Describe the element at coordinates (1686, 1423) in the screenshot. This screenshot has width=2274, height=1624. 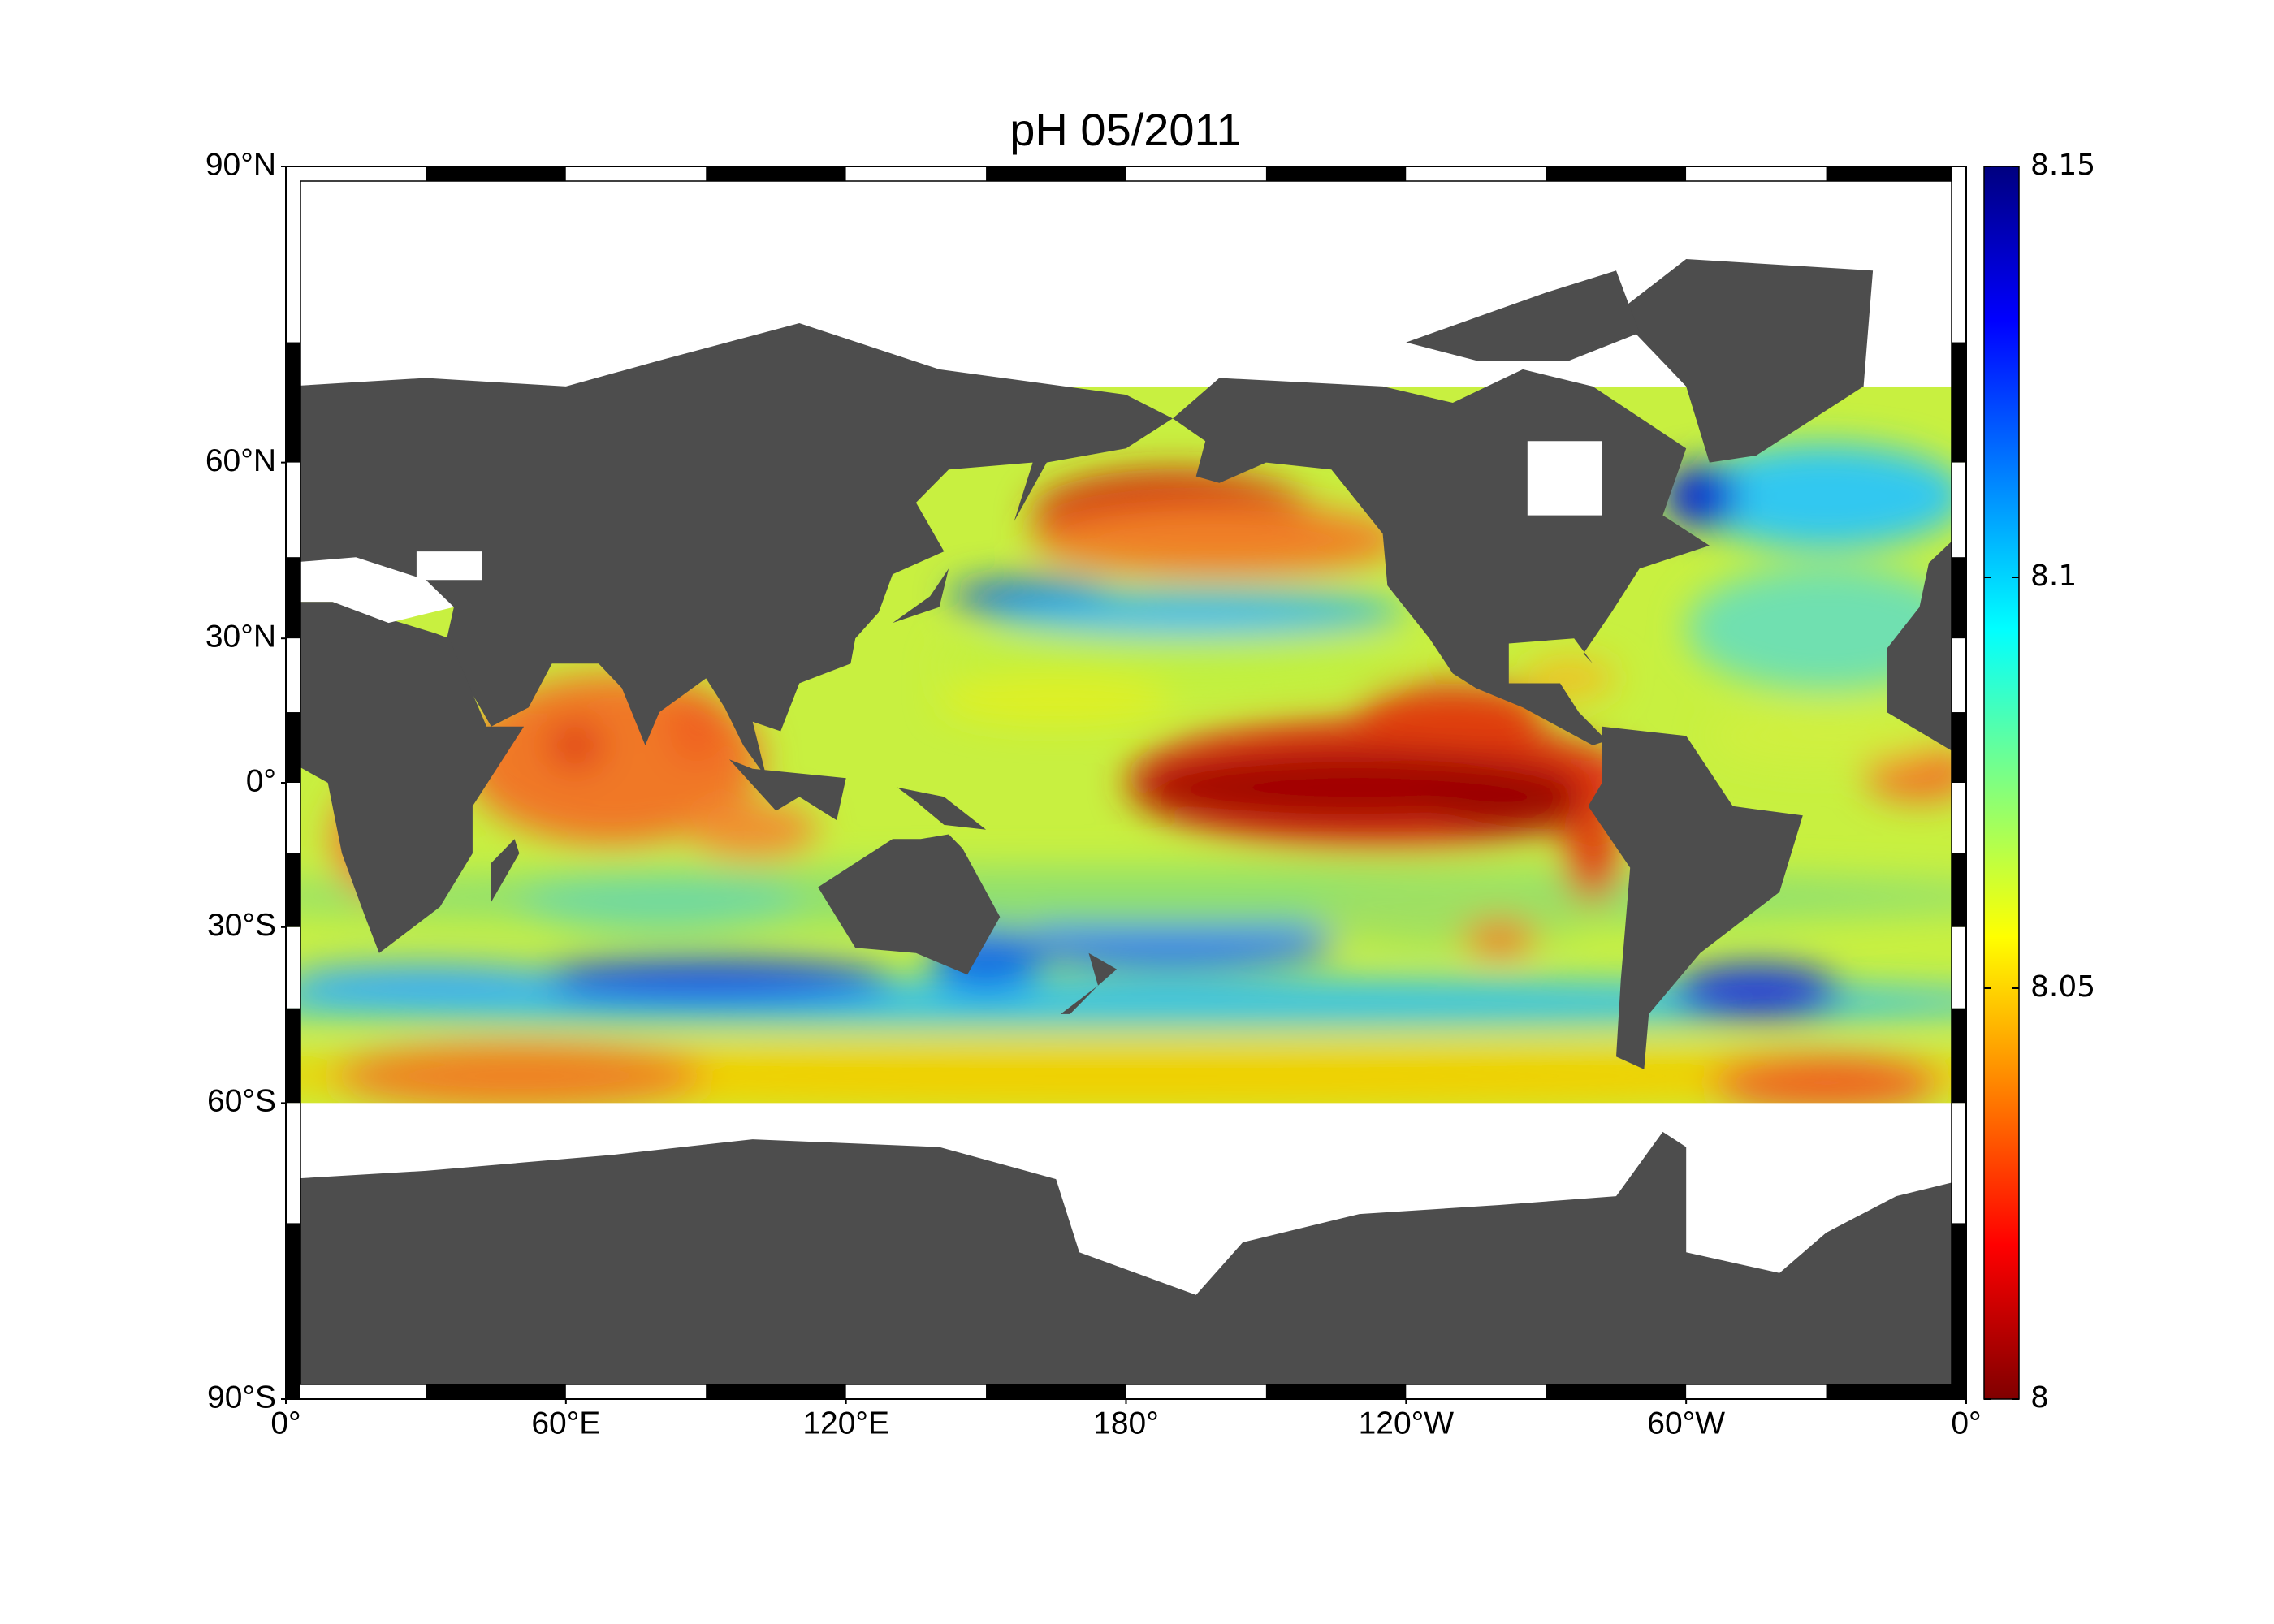
I see `lon-tick-label: 60°W` at that location.